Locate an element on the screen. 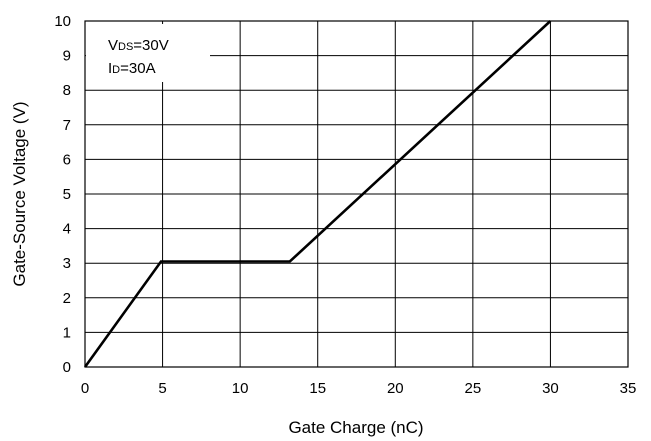 This screenshot has width=651, height=441. annotation-box is located at coordinates (148, 53).